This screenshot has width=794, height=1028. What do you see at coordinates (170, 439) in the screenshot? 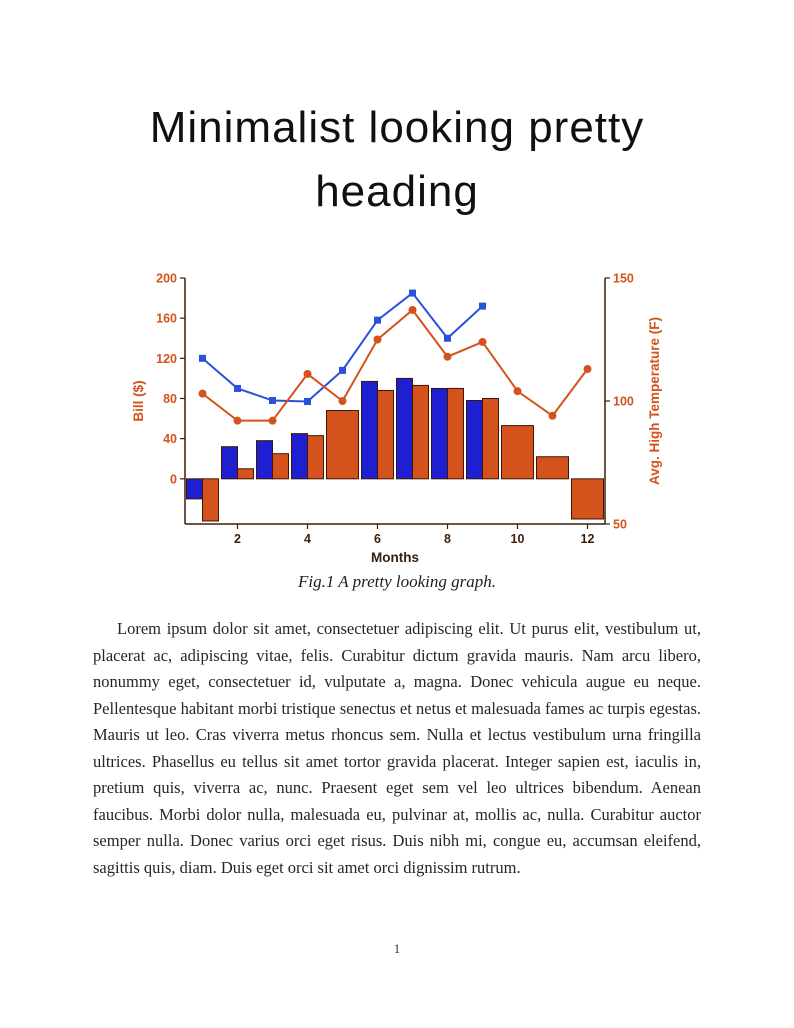
I see `left-tick-label: 40` at bounding box center [170, 439].